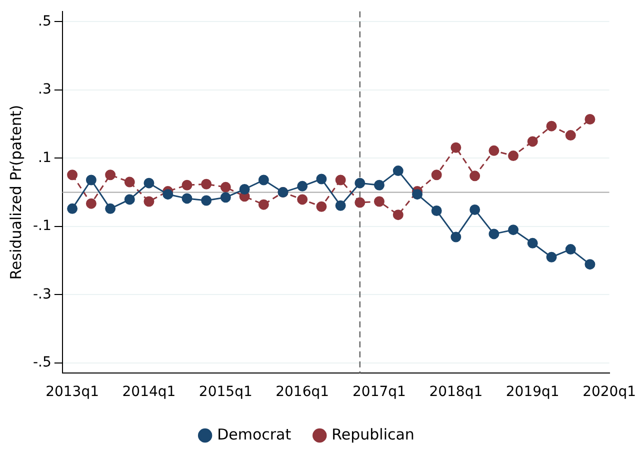 This screenshot has height=459, width=639. What do you see at coordinates (379, 392) in the screenshot?
I see `x-tick-label: 2017q1` at bounding box center [379, 392].